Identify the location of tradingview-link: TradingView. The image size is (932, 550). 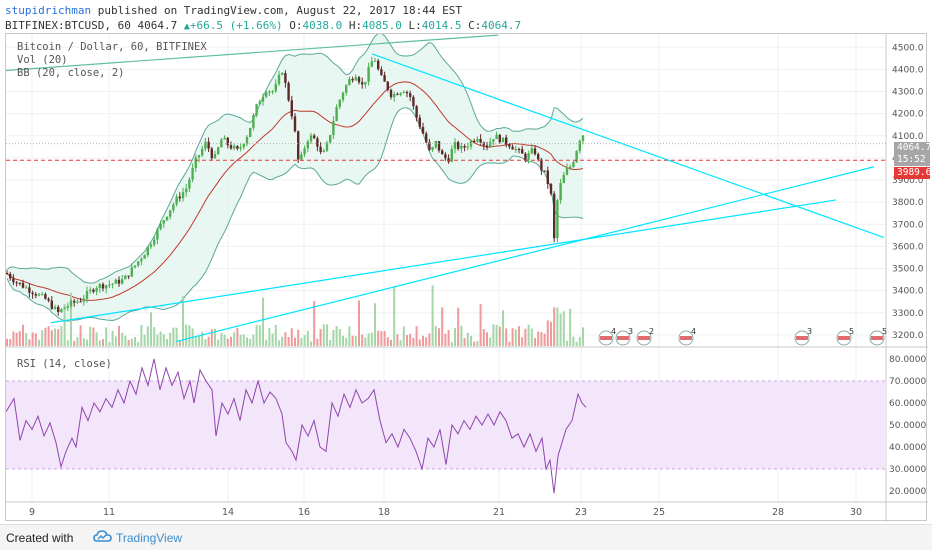
(149, 538).